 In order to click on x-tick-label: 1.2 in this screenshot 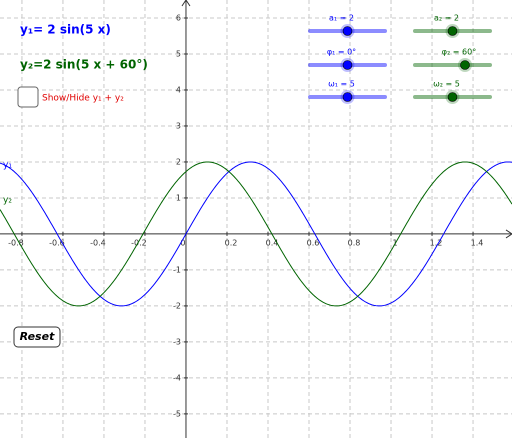, I will do `click(436, 242)`.